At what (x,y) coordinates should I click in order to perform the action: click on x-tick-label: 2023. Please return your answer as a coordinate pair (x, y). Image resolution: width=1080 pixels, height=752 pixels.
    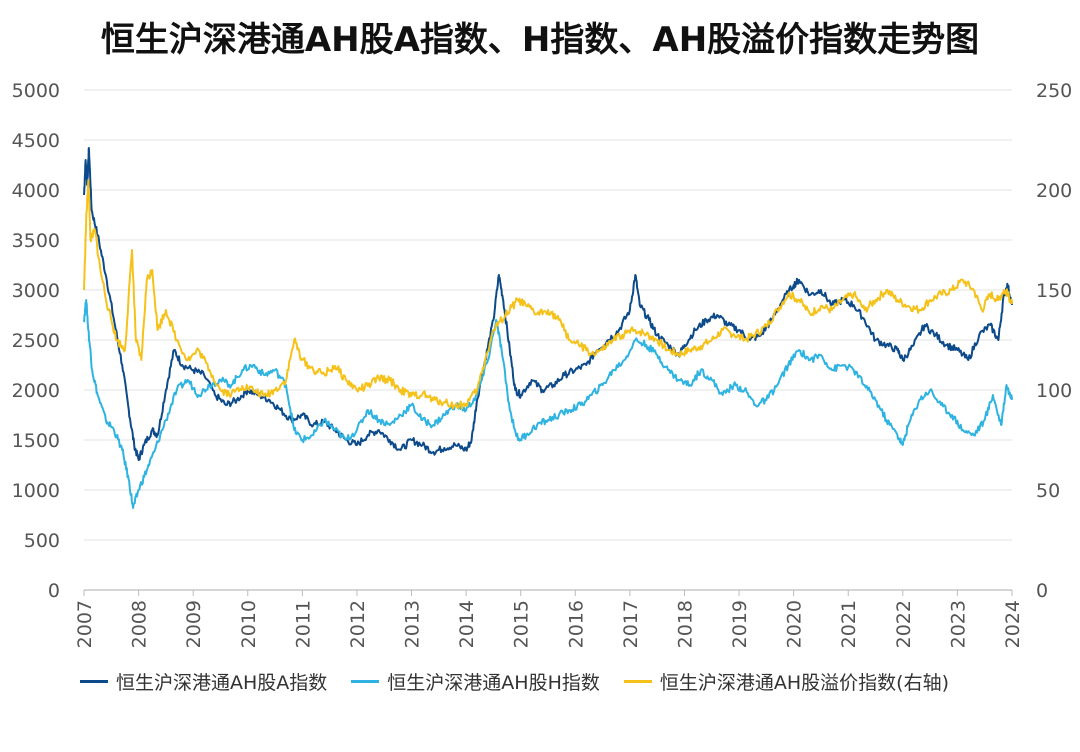
    Looking at the image, I should click on (958, 624).